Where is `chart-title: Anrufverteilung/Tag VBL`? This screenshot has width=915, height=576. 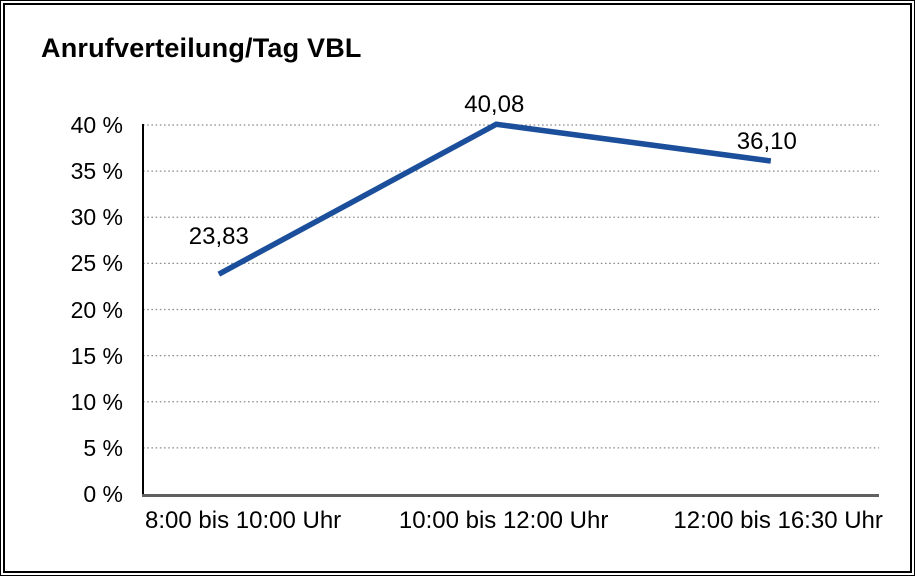
chart-title: Anrufverteilung/Tag VBL is located at coordinates (201, 48).